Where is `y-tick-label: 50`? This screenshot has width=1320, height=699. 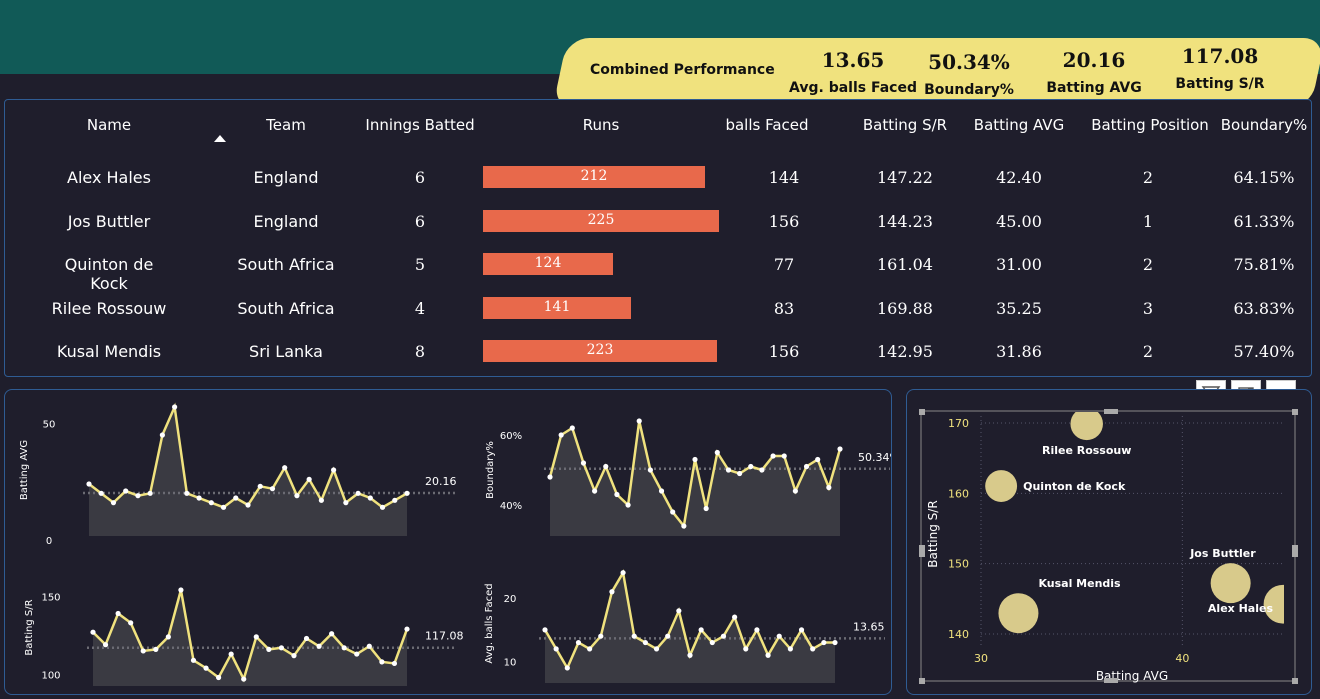 y-tick-label: 50 is located at coordinates (49, 424).